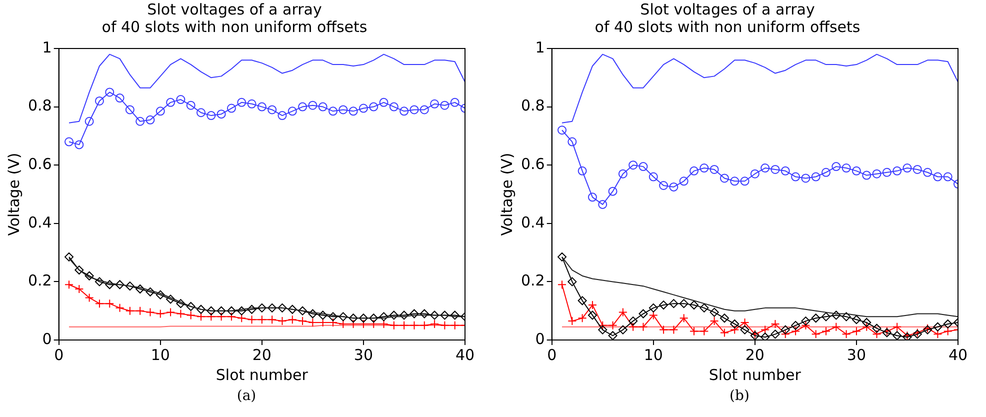 The image size is (986, 417). I want to click on text: (b), so click(739, 396).